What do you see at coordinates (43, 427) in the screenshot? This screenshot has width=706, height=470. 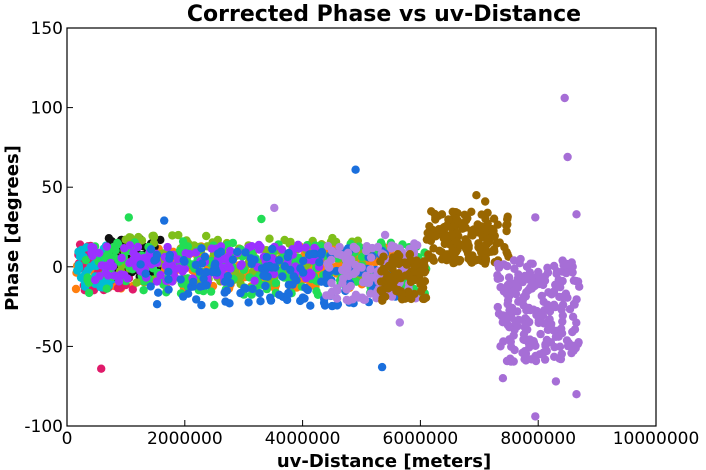 I see `y-tick-label: -100` at bounding box center [43, 427].